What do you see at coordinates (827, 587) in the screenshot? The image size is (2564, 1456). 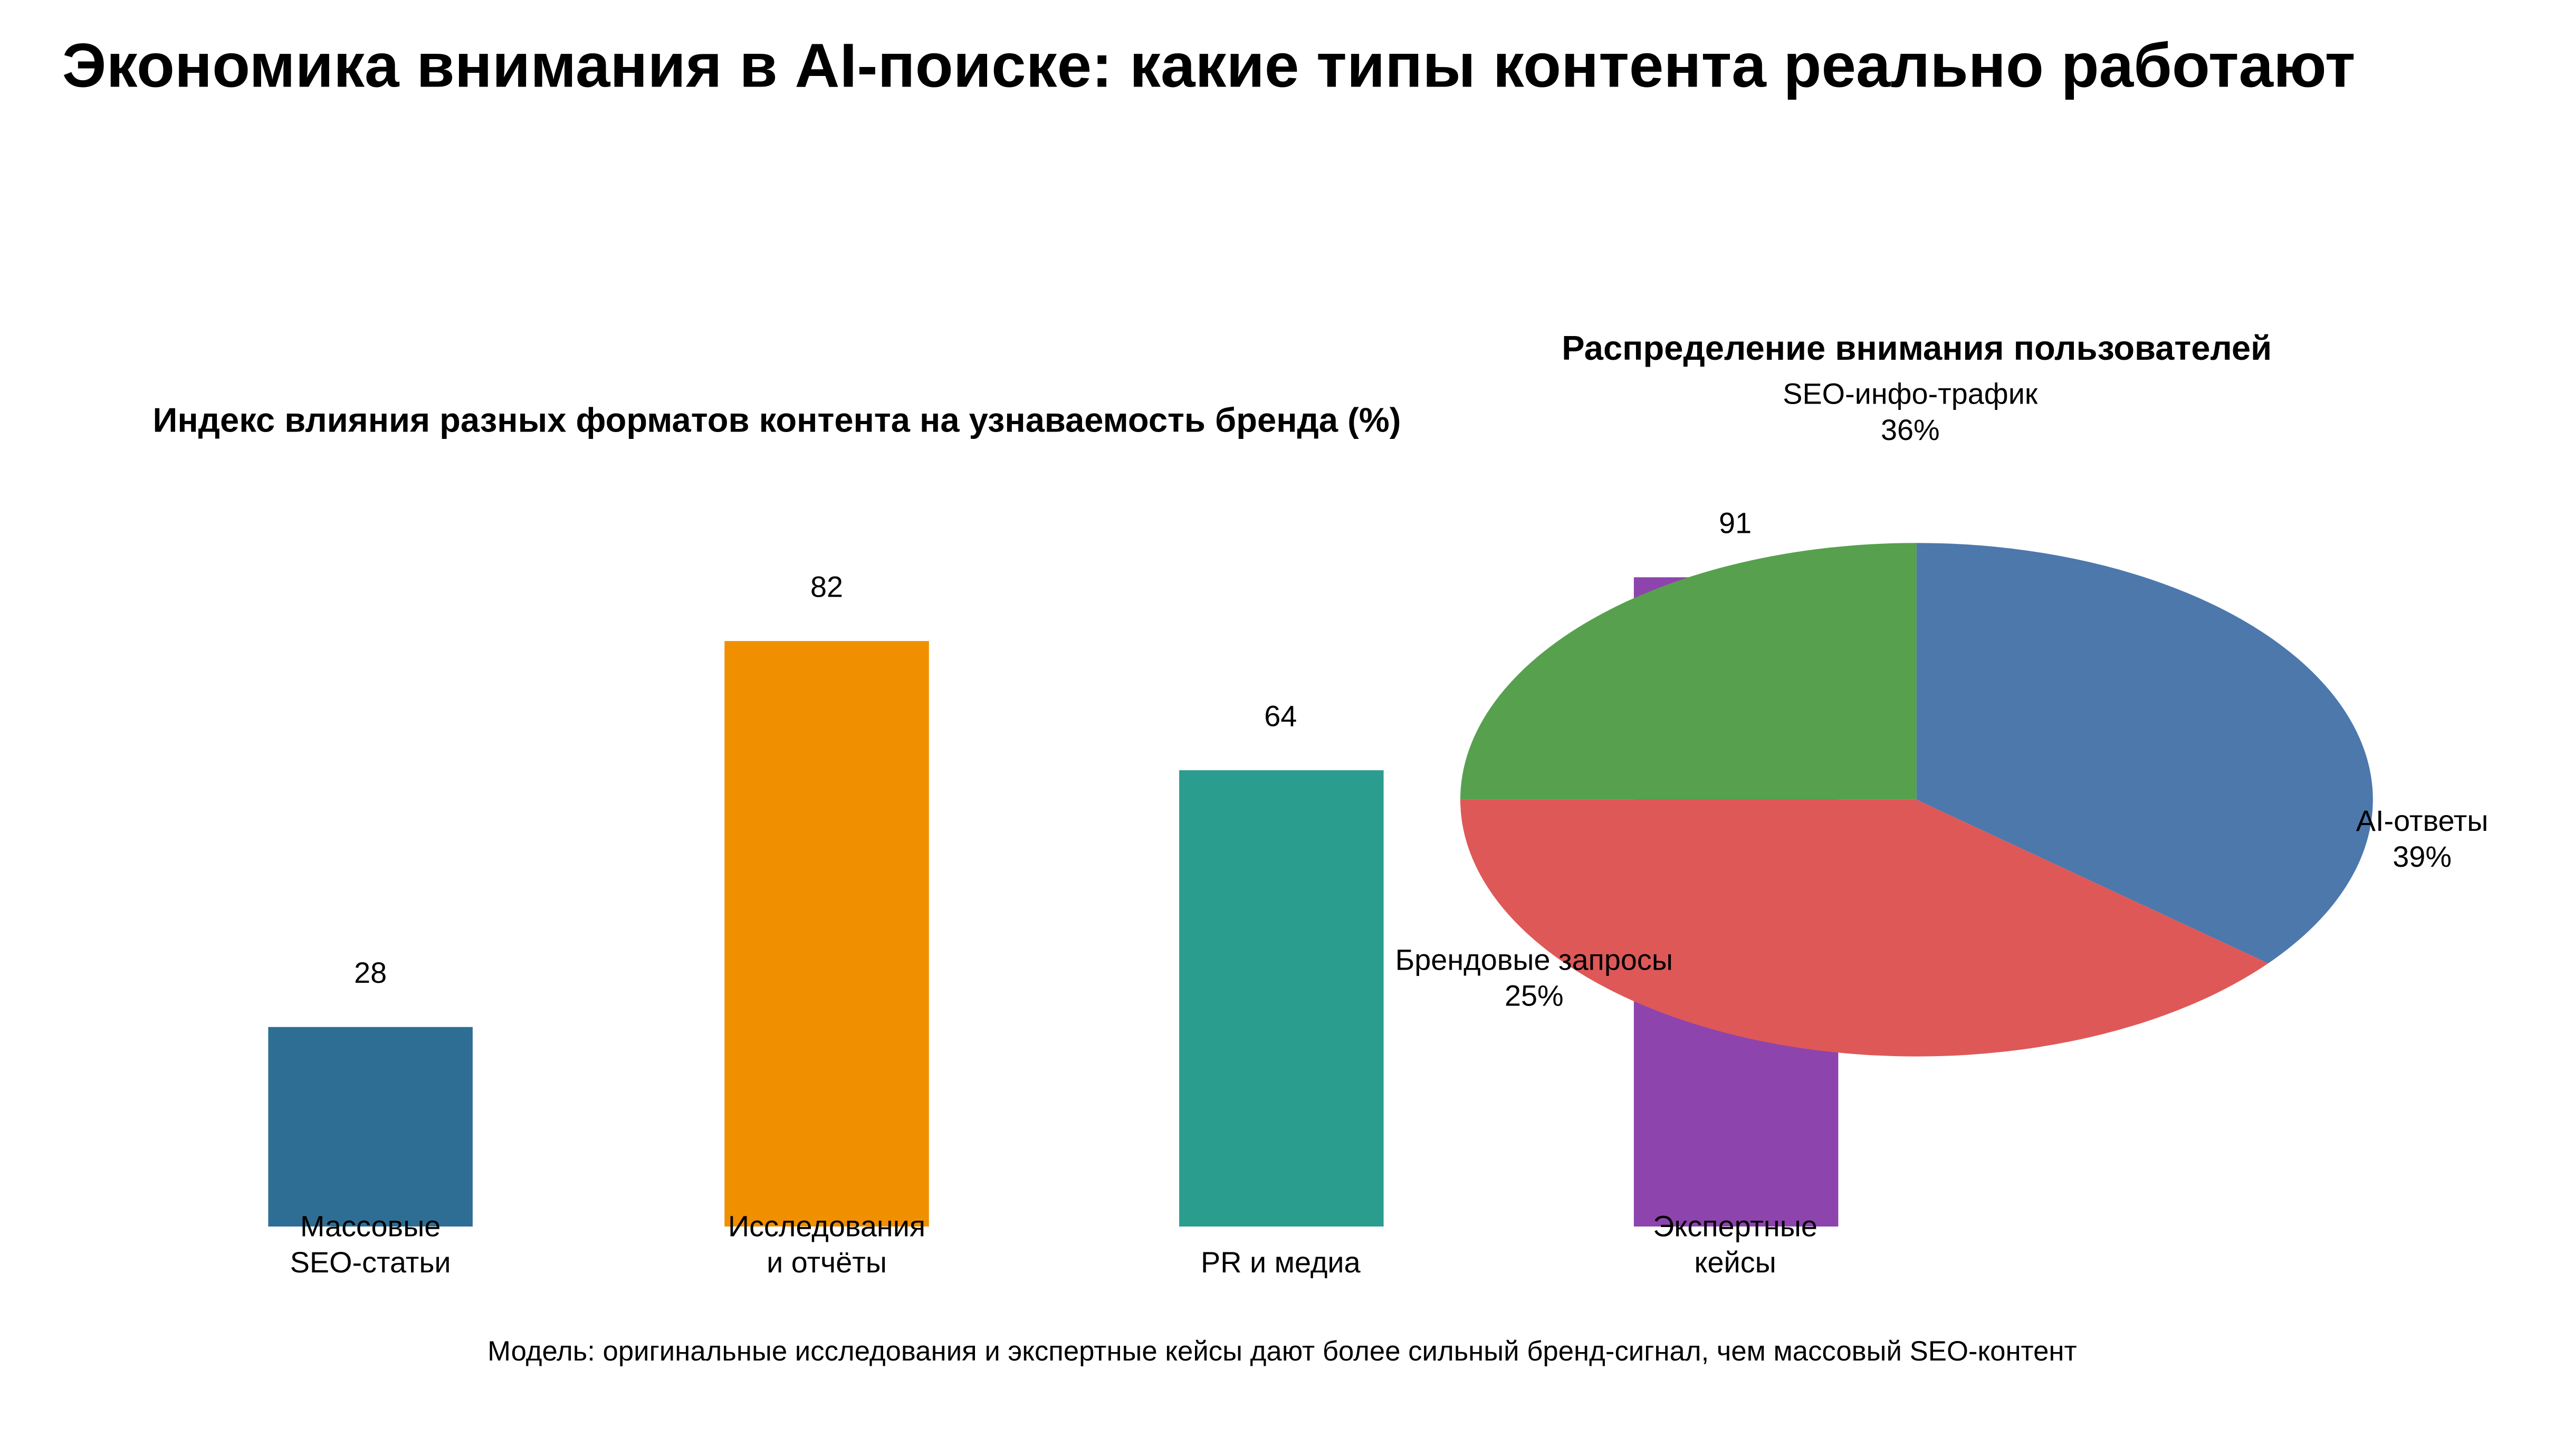 I see `bar-value-label: 82` at bounding box center [827, 587].